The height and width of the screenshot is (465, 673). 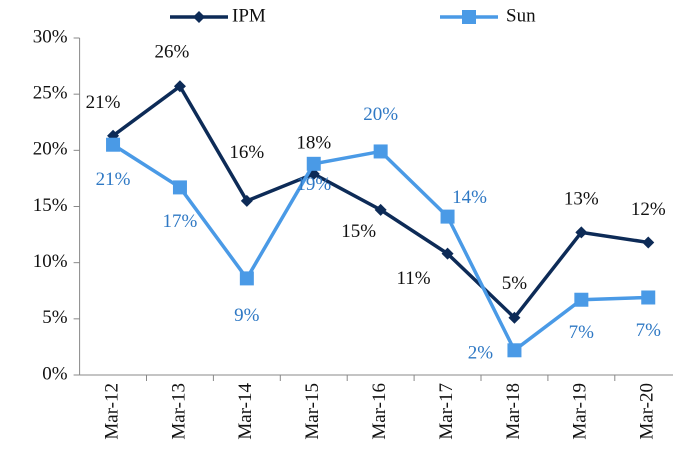 I want to click on data-label: 11%, so click(x=413, y=278).